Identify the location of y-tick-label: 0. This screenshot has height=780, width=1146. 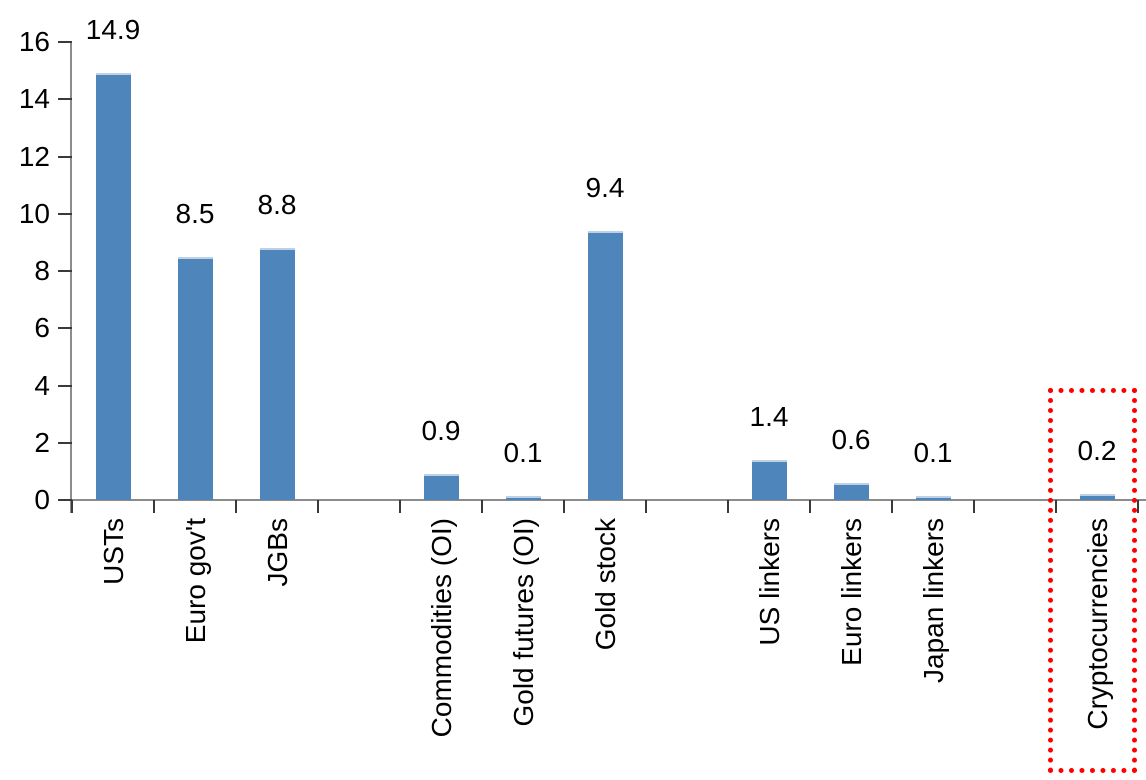
(42, 499).